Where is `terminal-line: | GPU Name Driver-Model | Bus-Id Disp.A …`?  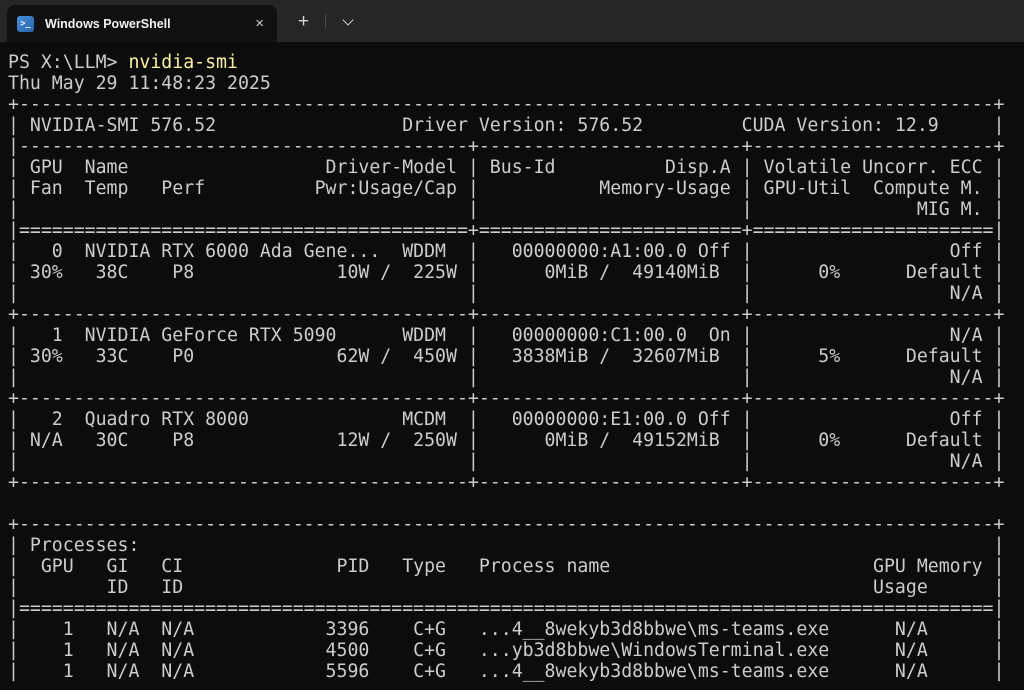
terminal-line: | GPU Name Driver-Model | Bus-Id Disp.A … is located at coordinates (506, 167).